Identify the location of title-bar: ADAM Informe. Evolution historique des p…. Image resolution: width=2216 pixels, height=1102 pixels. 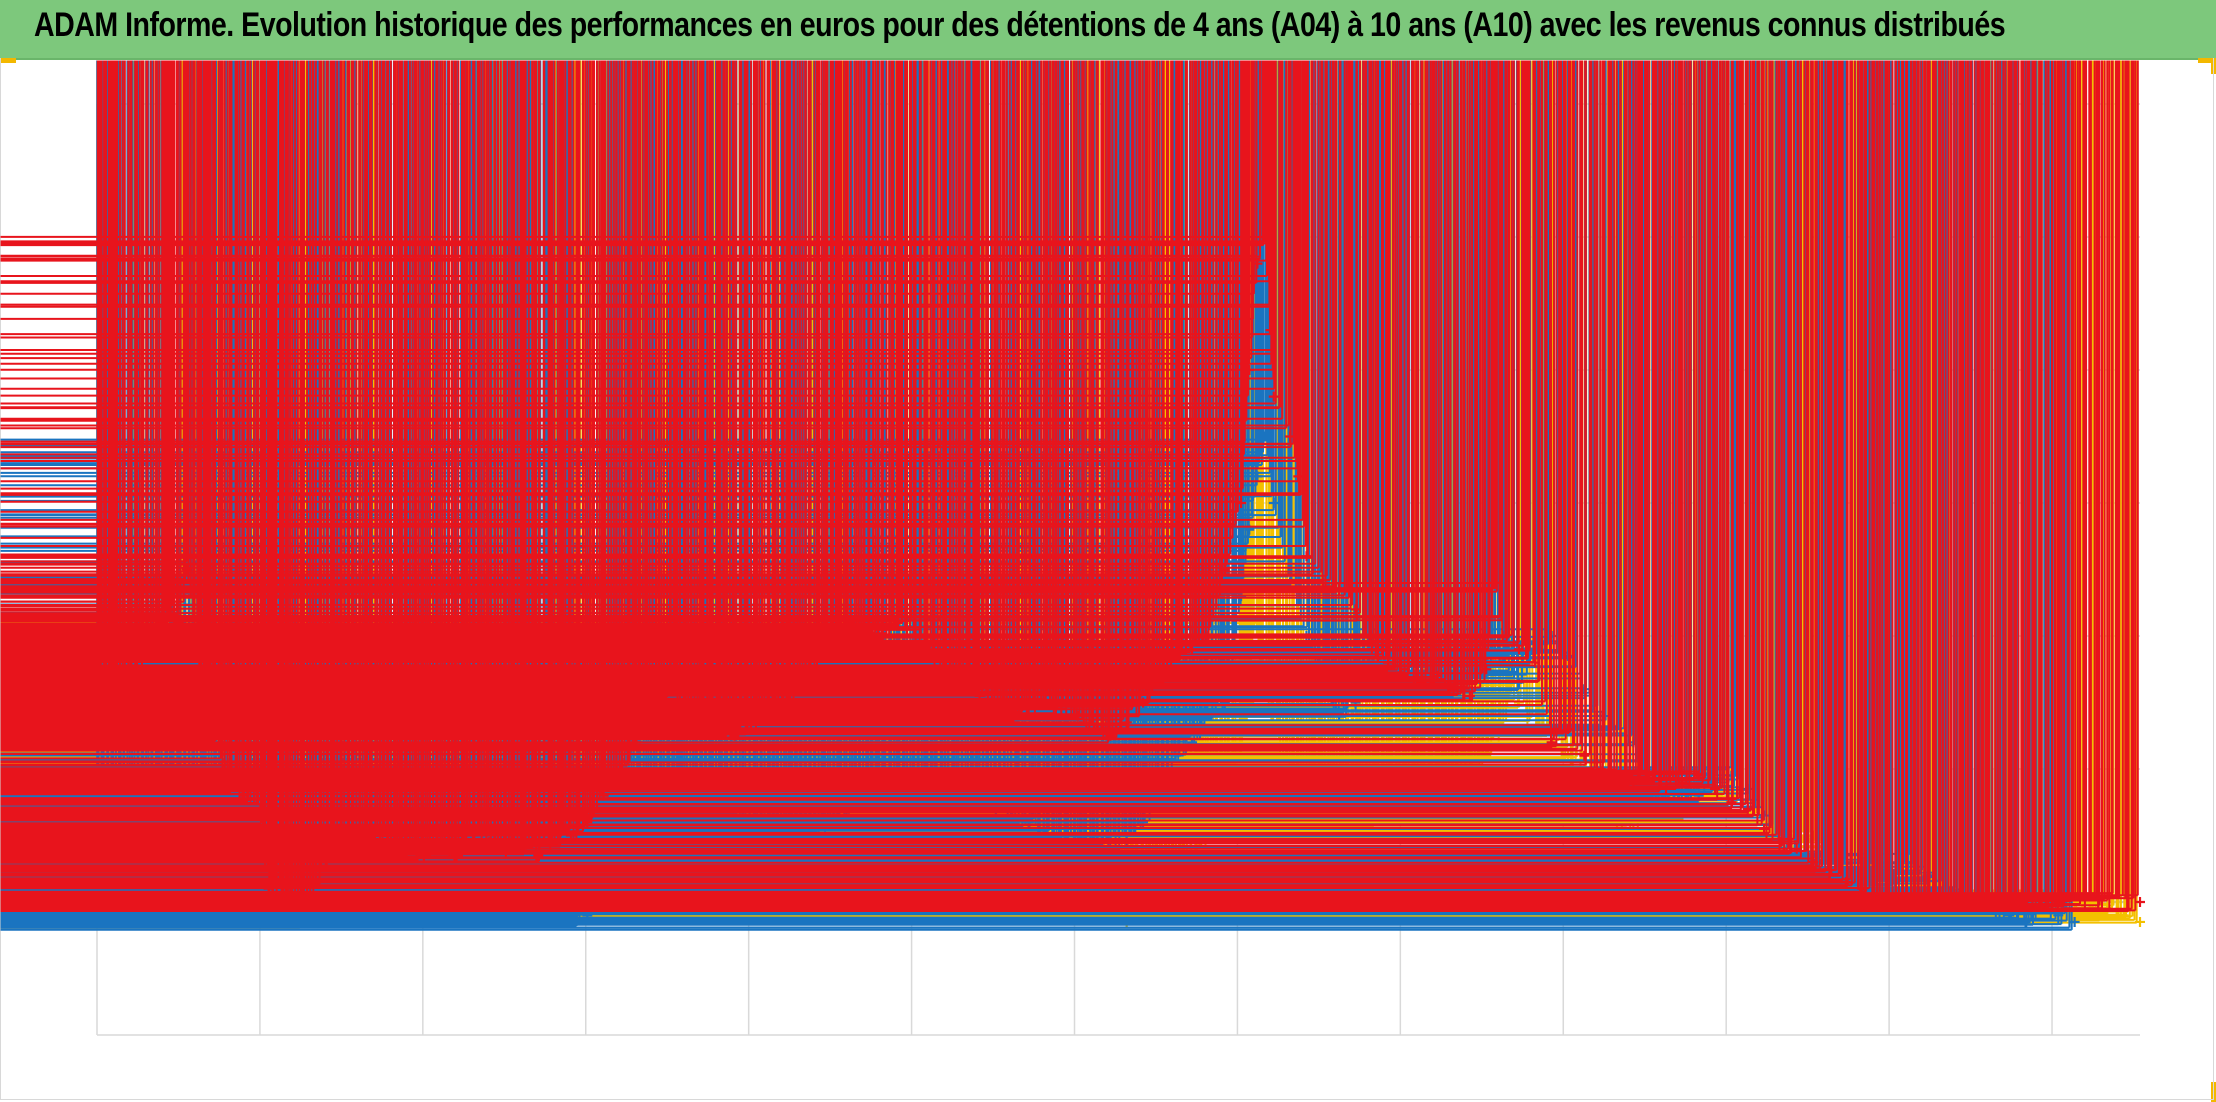
(1108, 30).